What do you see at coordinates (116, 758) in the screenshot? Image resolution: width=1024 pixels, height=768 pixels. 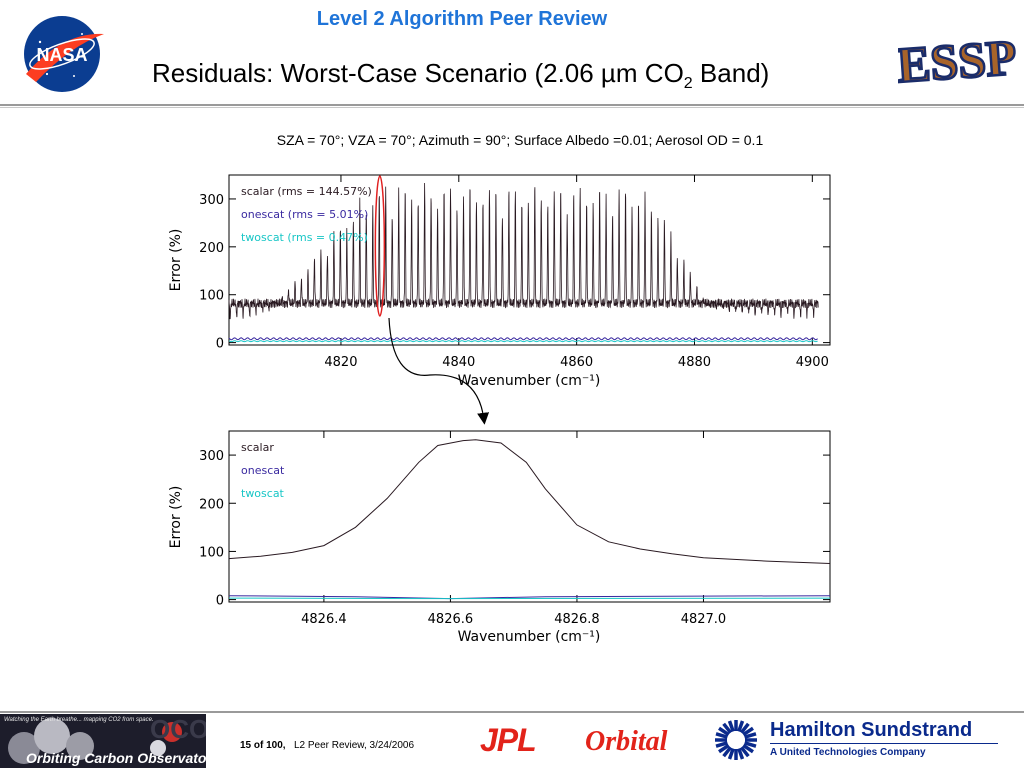 I see `oco-name: Orbiting Carbon Observatory` at bounding box center [116, 758].